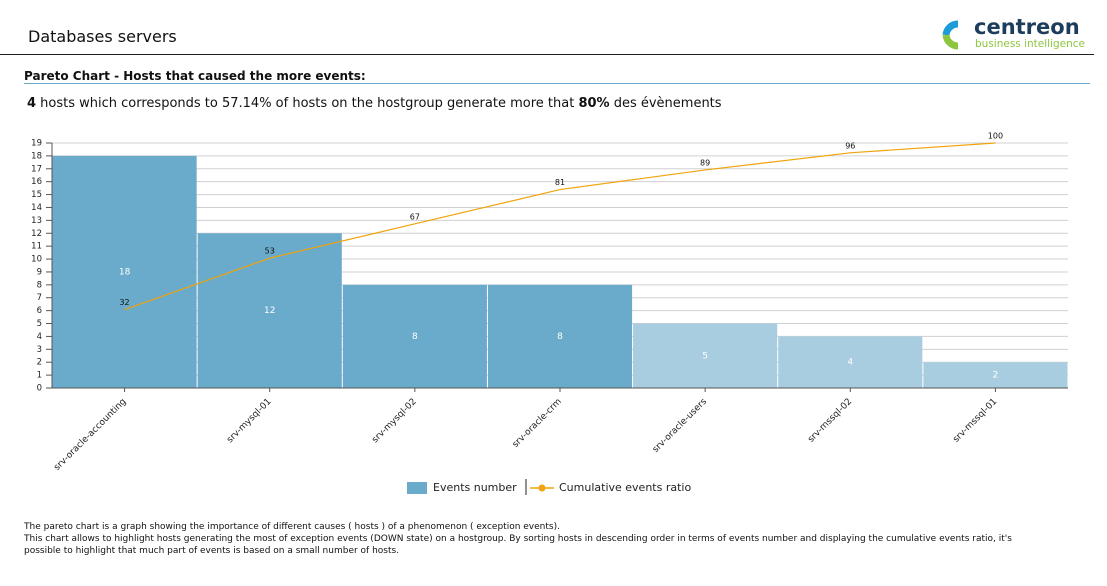 This screenshot has height=586, width=1107. What do you see at coordinates (36, 144) in the screenshot?
I see `y-tick-label: 19` at bounding box center [36, 144].